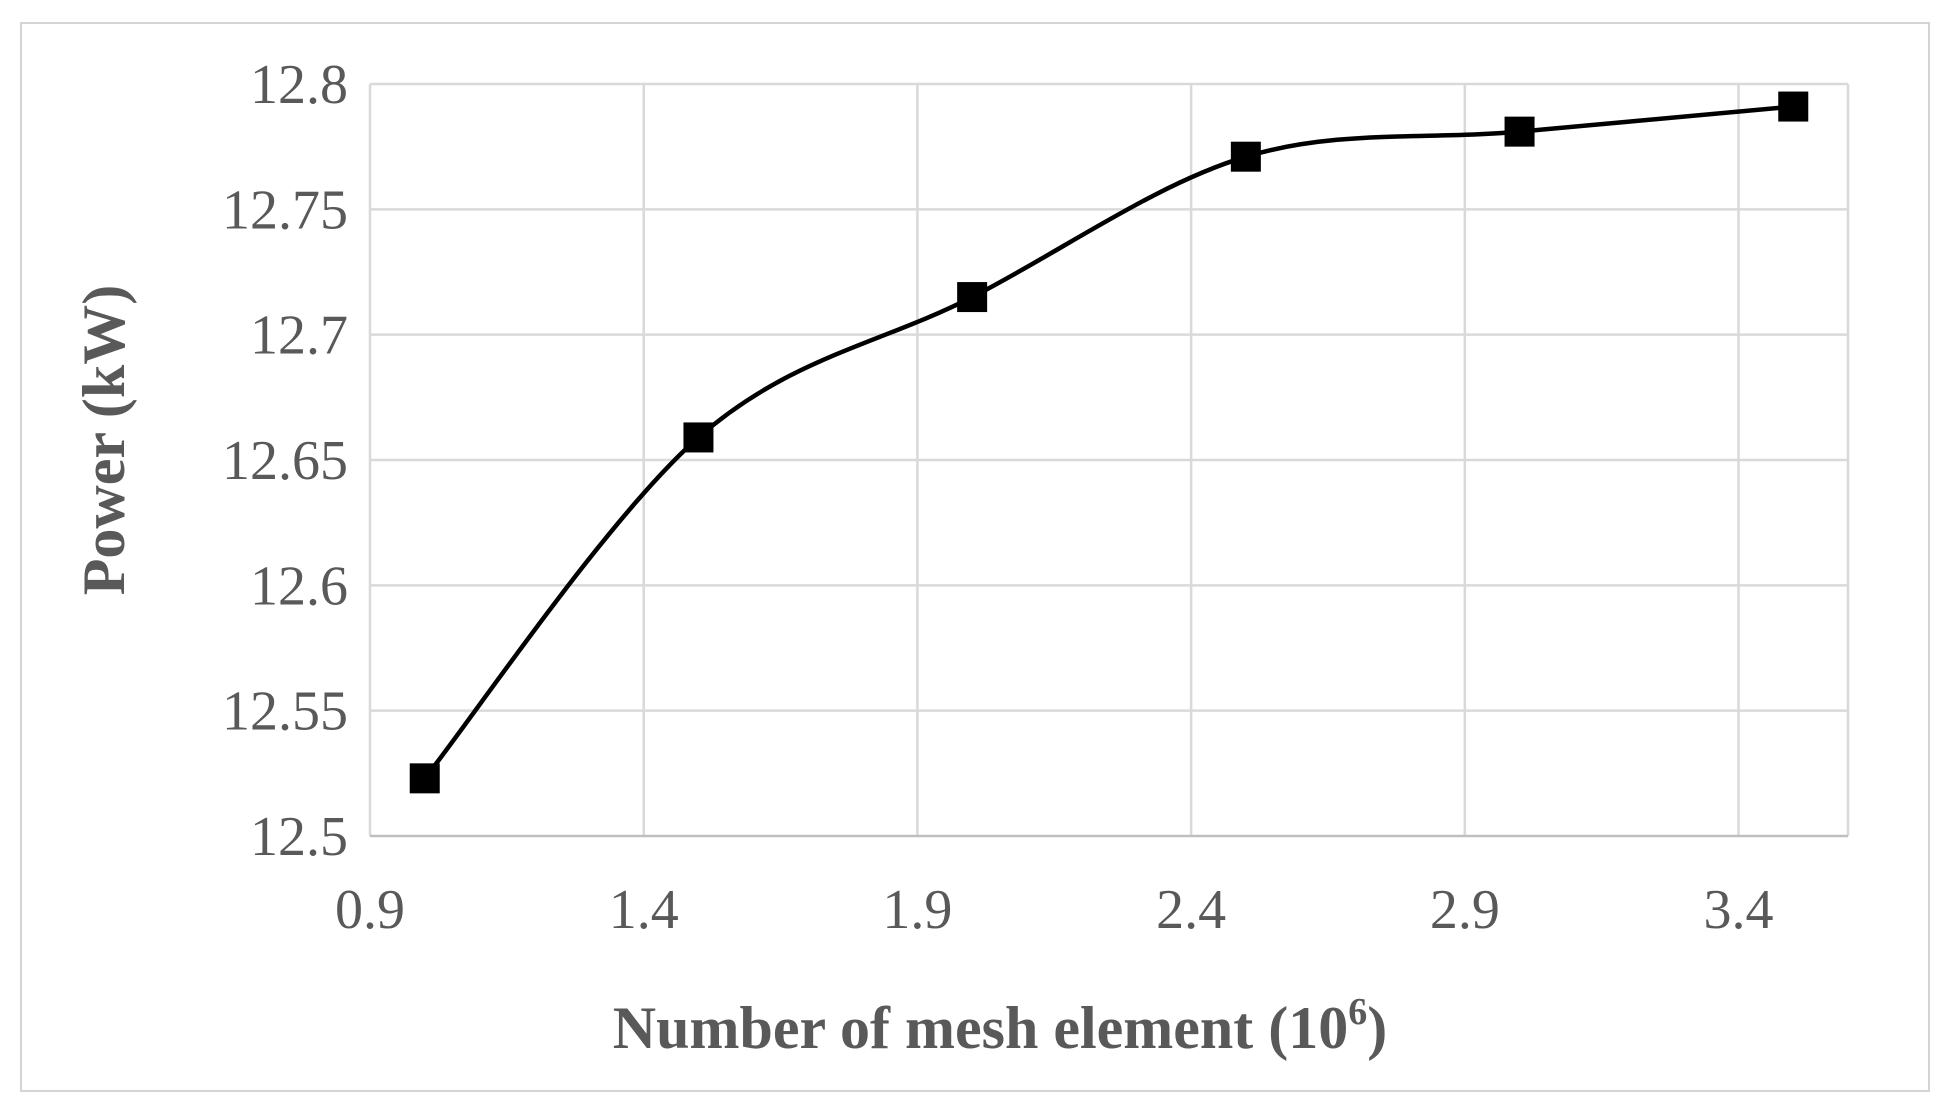 Image resolution: width=1950 pixels, height=1113 pixels. Describe the element at coordinates (1357, 1012) in the screenshot. I see `x-axis-title-superscript: 6` at that location.